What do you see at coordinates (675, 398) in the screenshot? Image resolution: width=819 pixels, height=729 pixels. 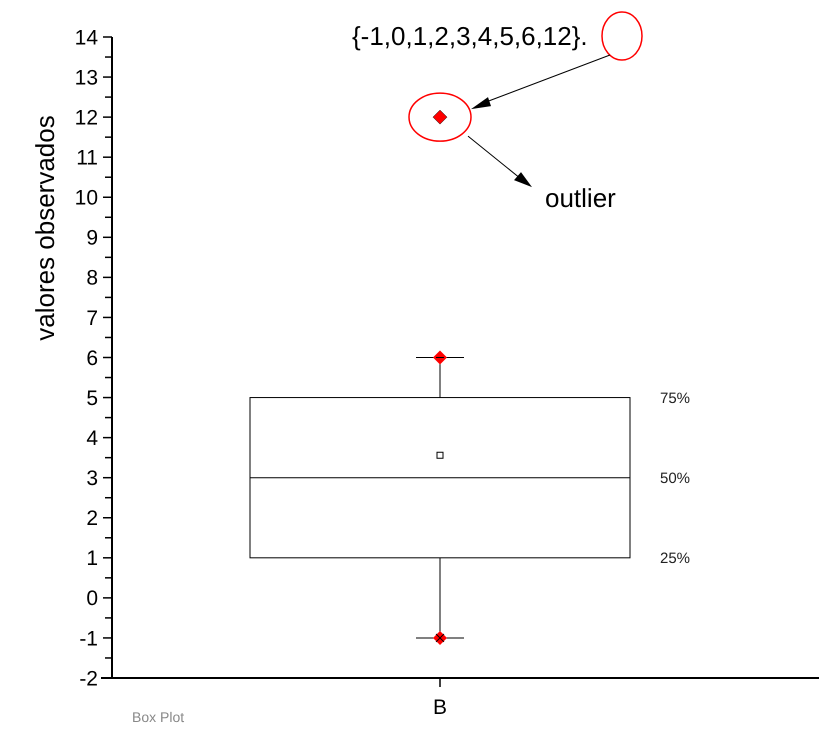 I see `annotation: 75%` at bounding box center [675, 398].